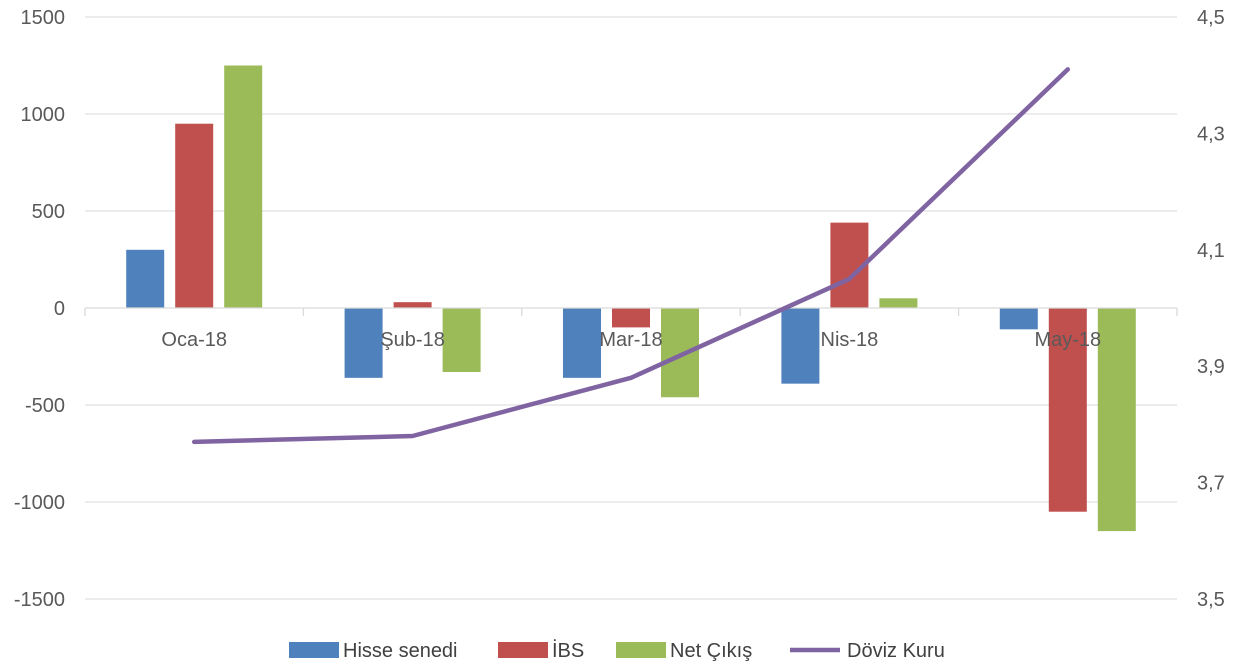  I want to click on left-axis-tick-label: 1500, so click(43, 18).